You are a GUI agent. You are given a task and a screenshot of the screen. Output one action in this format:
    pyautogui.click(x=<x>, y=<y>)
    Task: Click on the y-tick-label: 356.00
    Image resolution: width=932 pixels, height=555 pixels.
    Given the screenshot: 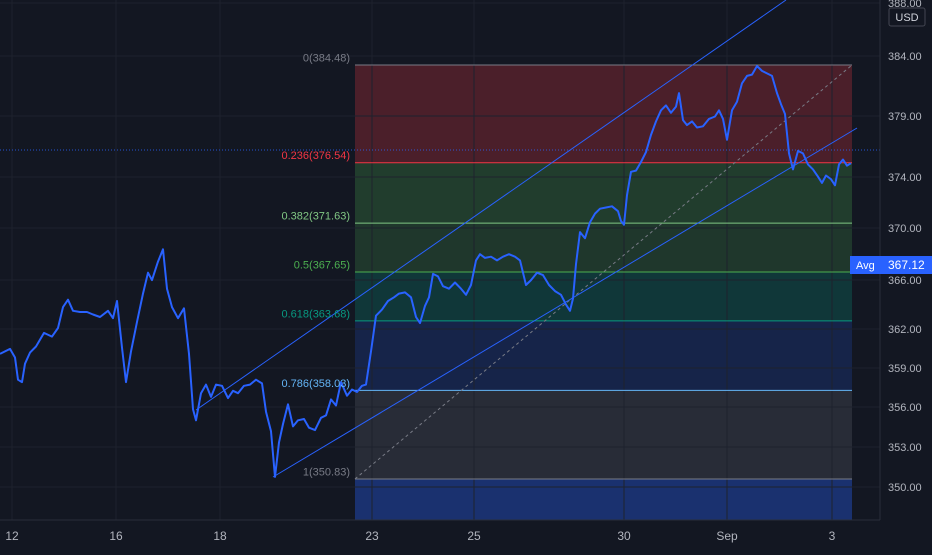 What is the action you would take?
    pyautogui.click(x=905, y=408)
    